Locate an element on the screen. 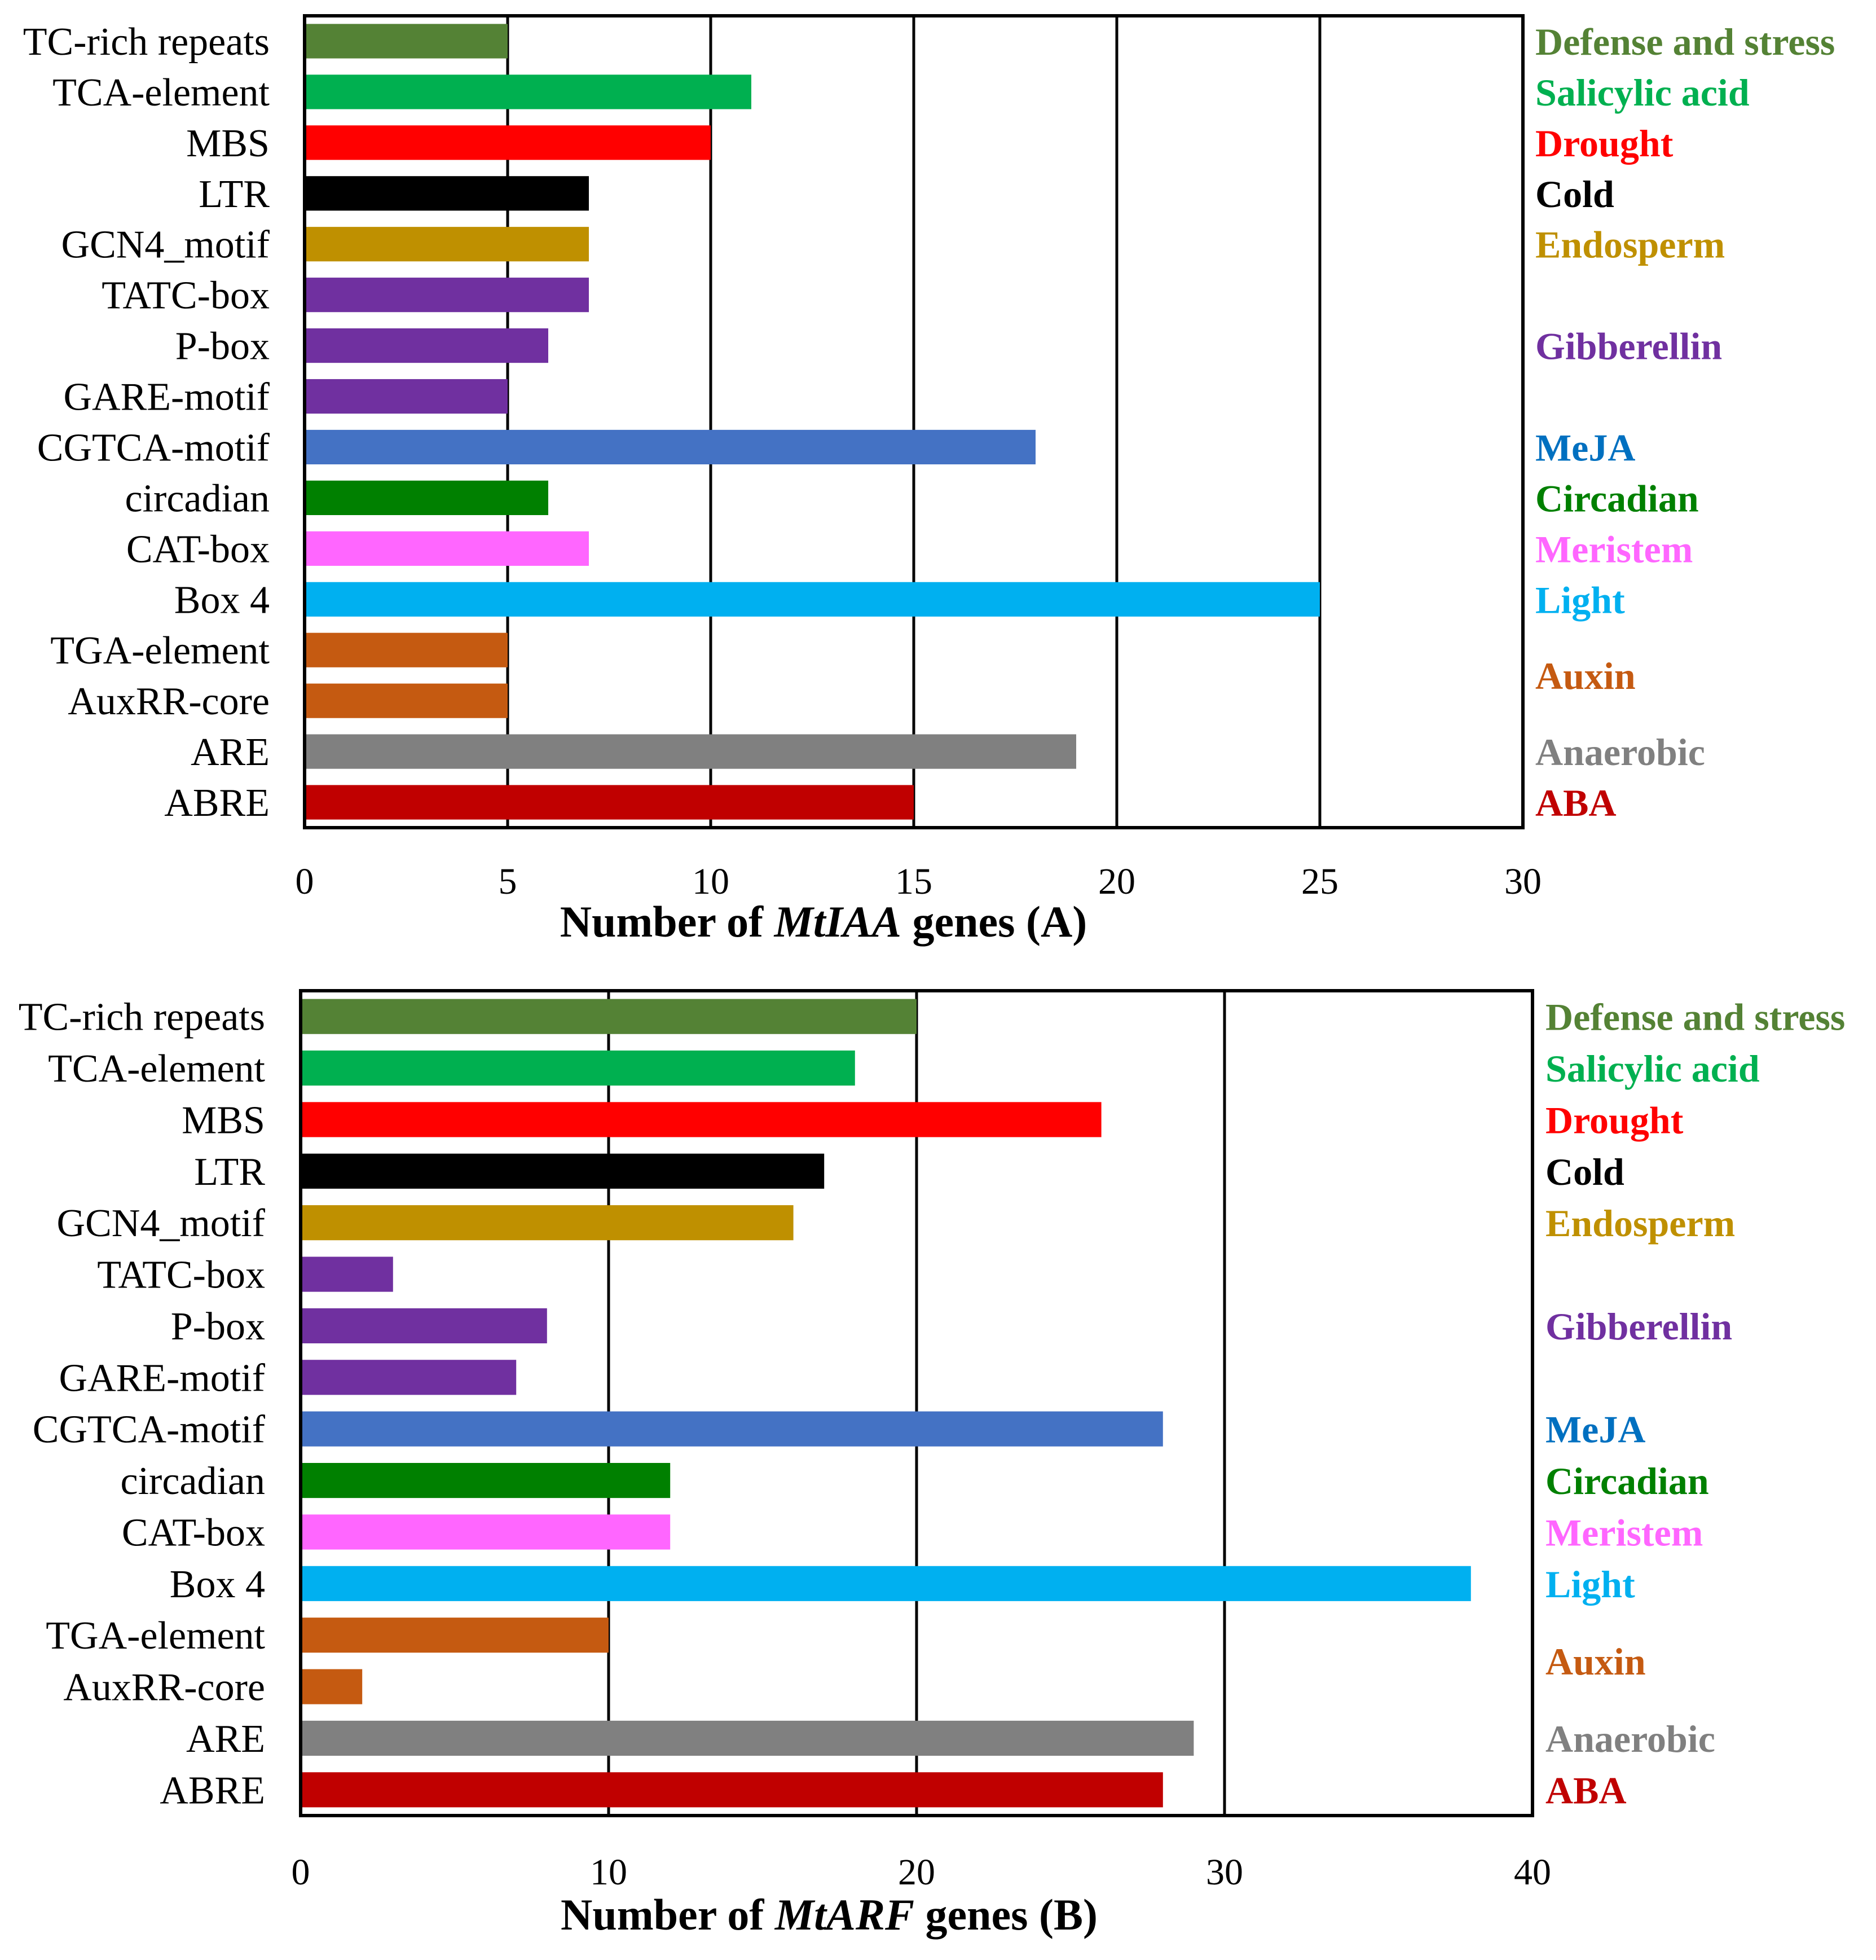 The height and width of the screenshot is (1960, 1876). bar-gcn4-motif is located at coordinates (447, 244).